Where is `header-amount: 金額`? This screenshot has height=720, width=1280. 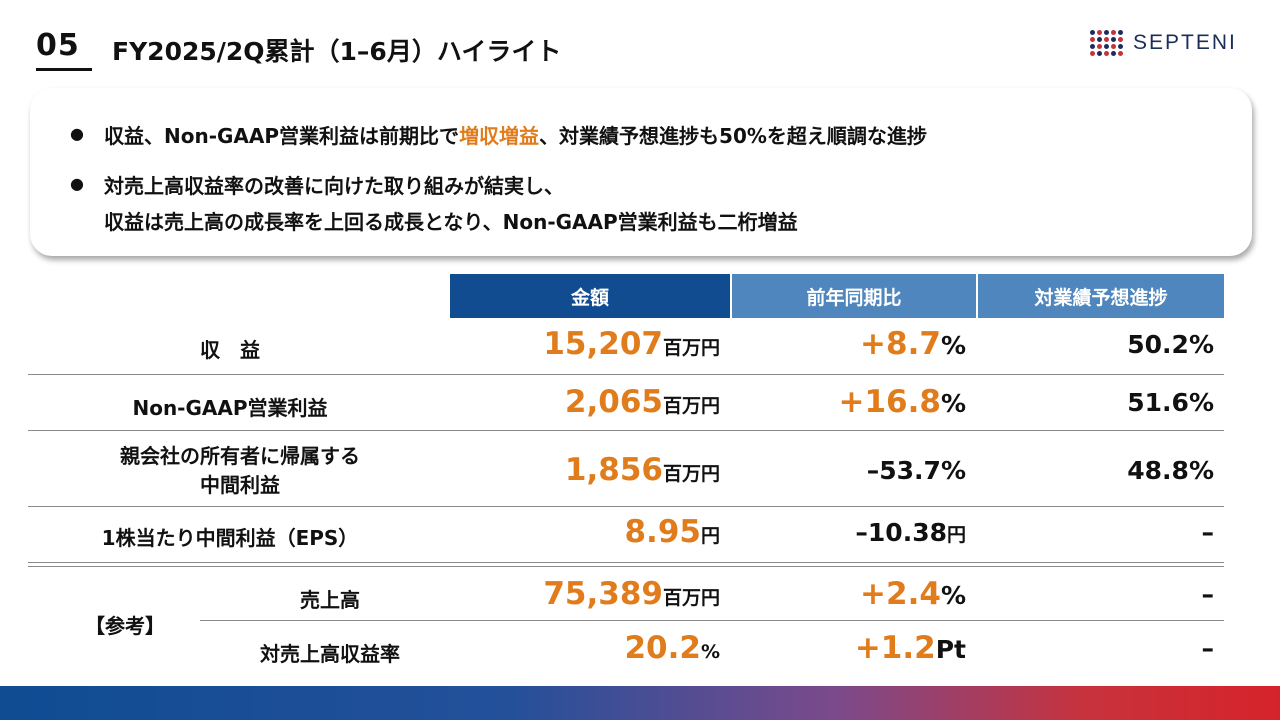
header-amount: 金額 is located at coordinates (590, 296).